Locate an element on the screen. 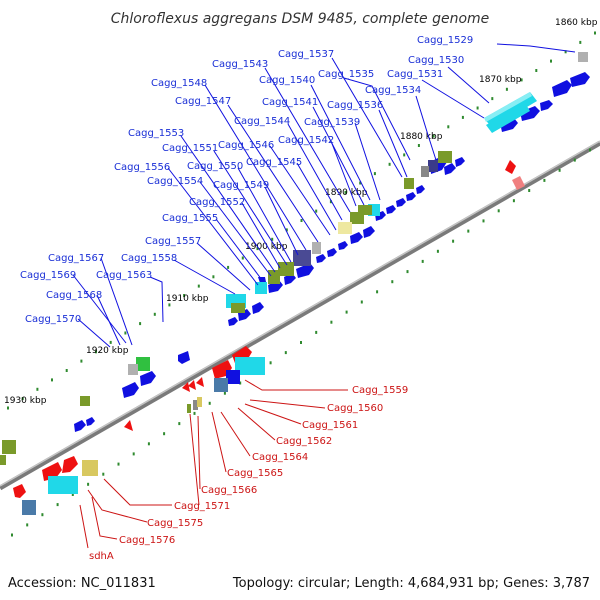 This screenshot has height=600, width=600. gene-label: Cagg_1539 is located at coordinates (332, 122).